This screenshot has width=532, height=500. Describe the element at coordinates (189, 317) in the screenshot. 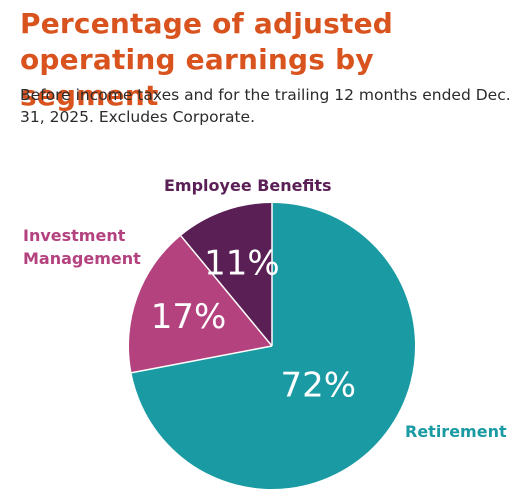

I see `pie-value-label-investment-management: 17%` at that location.